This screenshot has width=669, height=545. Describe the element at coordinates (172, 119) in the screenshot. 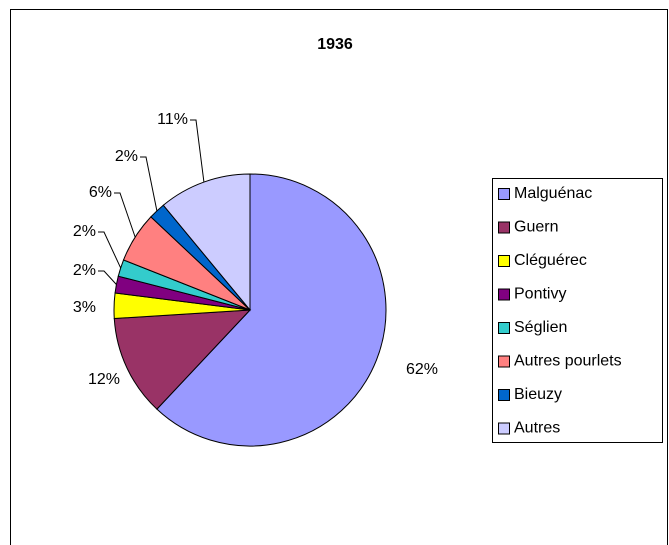

I see `data-label: 11%` at that location.